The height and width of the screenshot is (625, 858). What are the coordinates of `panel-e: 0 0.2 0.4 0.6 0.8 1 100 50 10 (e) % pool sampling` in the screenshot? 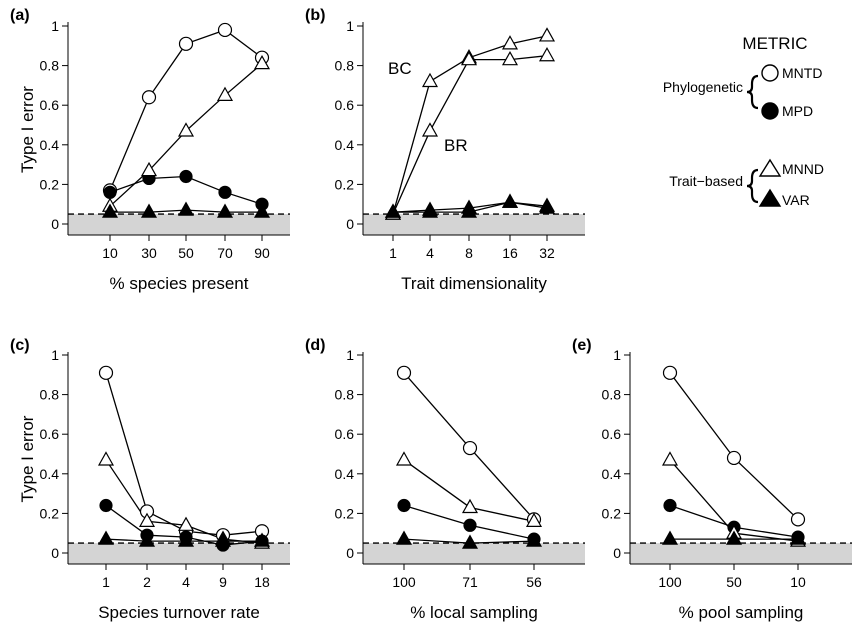 It's located at (712, 479).